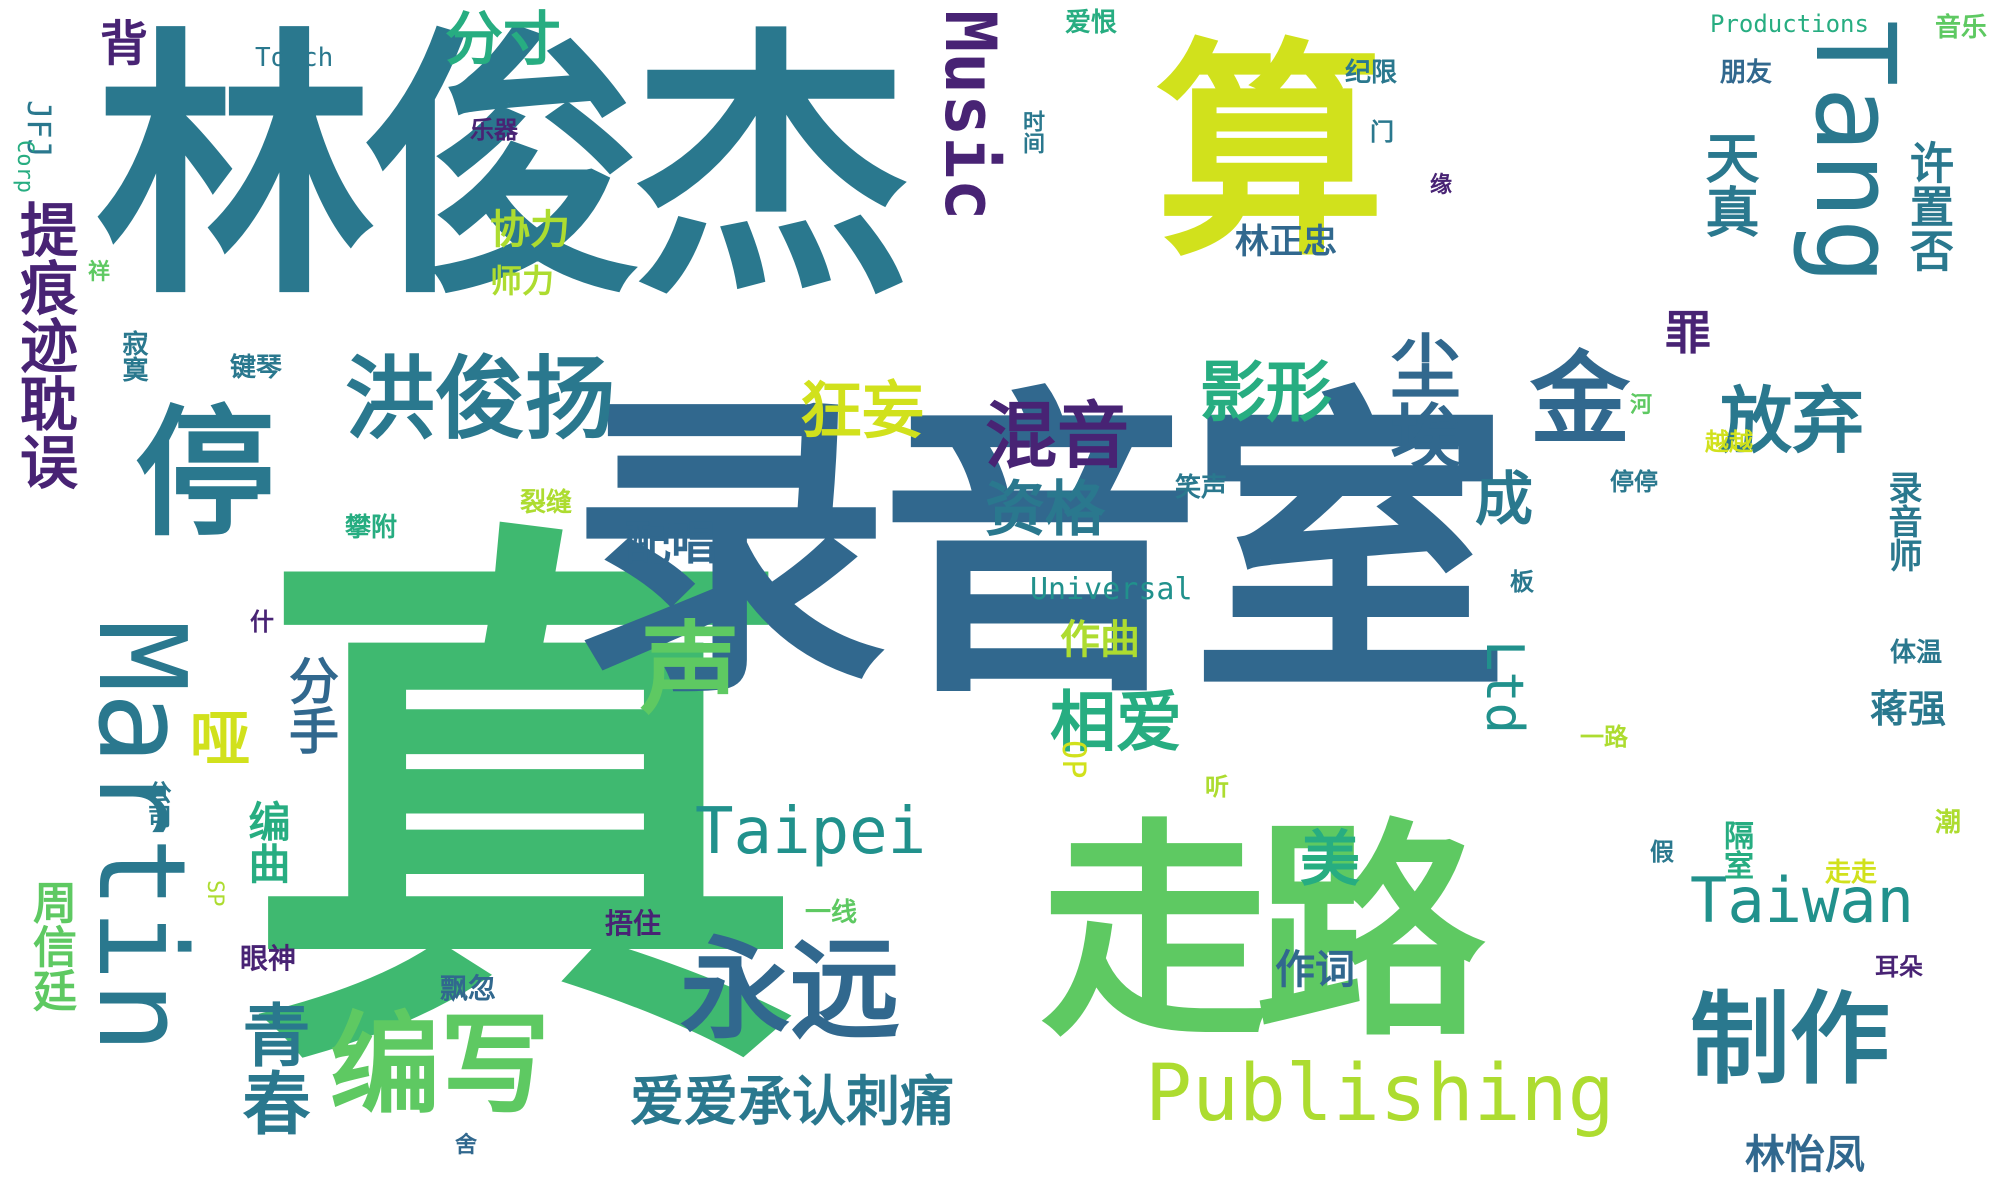  Describe the element at coordinates (50, 946) in the screenshot. I see `word-zhou-xin-ting: 周信廷` at that location.